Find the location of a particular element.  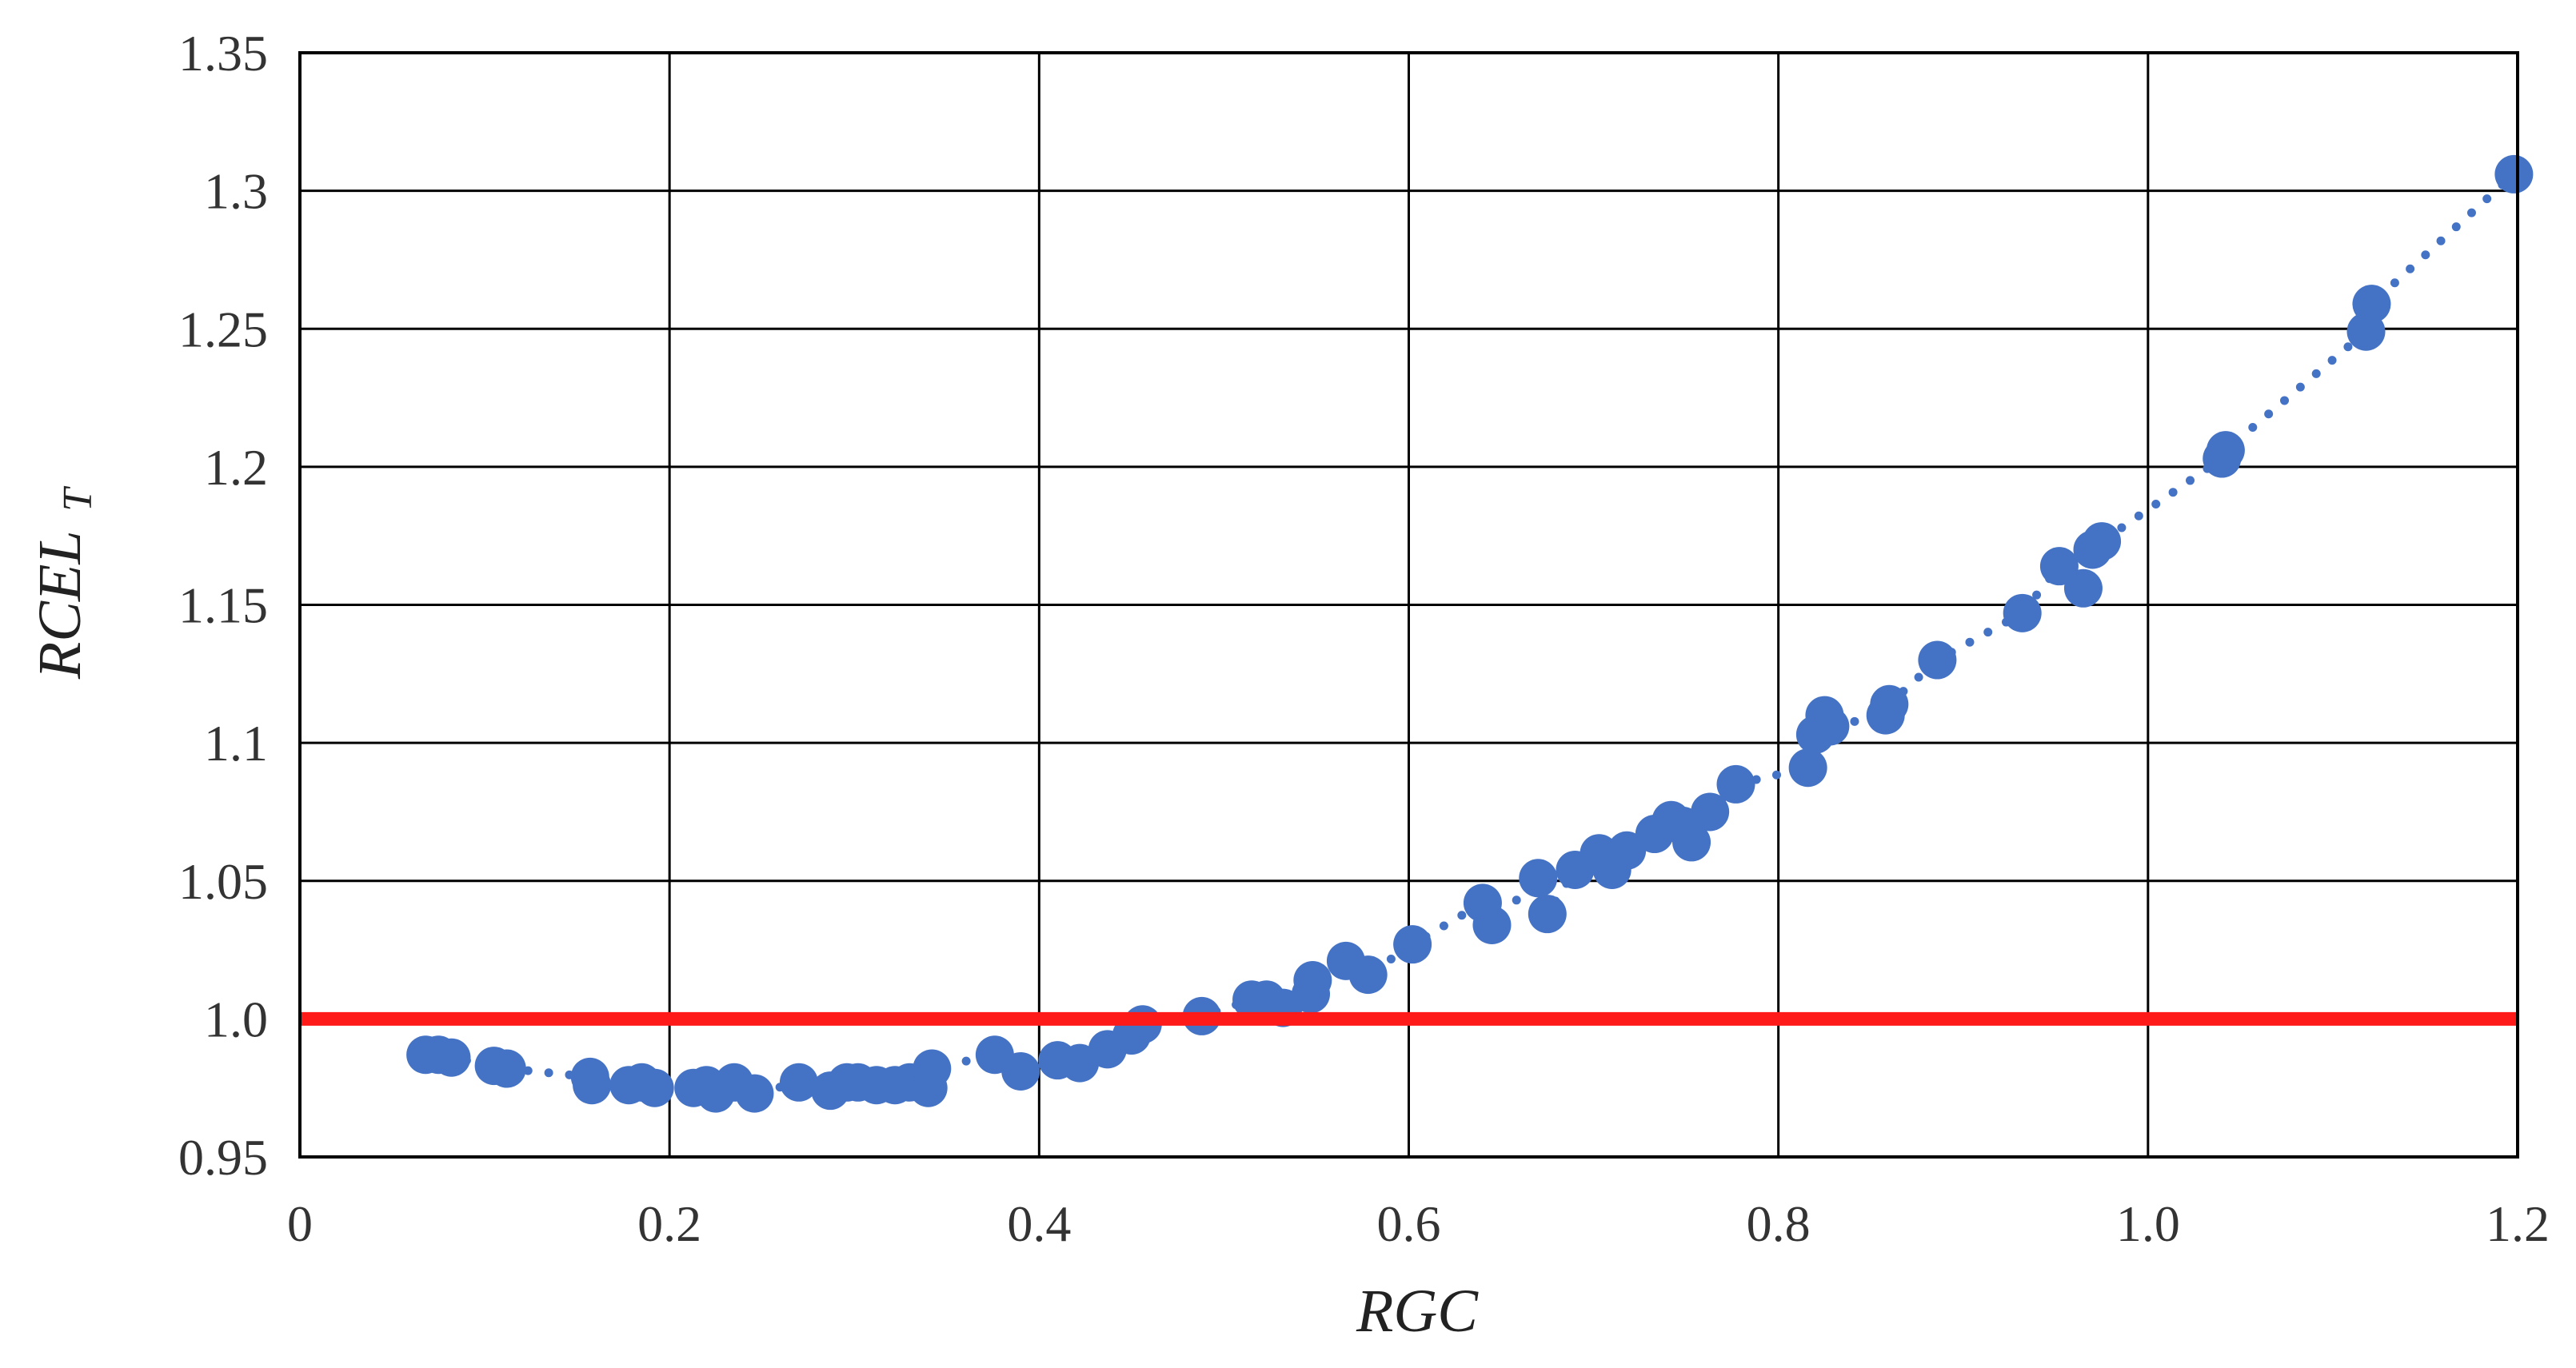

x-tick-label-6: 1.2 is located at coordinates (2518, 1223).